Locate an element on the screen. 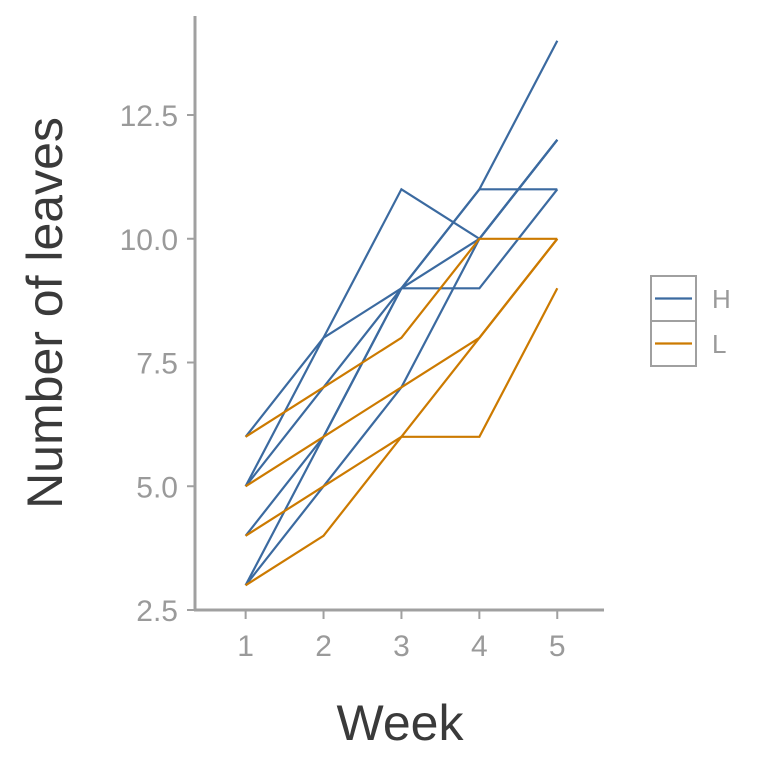 Image resolution: width=768 pixels, height=768 pixels. y-tick-label: 10.0 is located at coordinates (149, 240).